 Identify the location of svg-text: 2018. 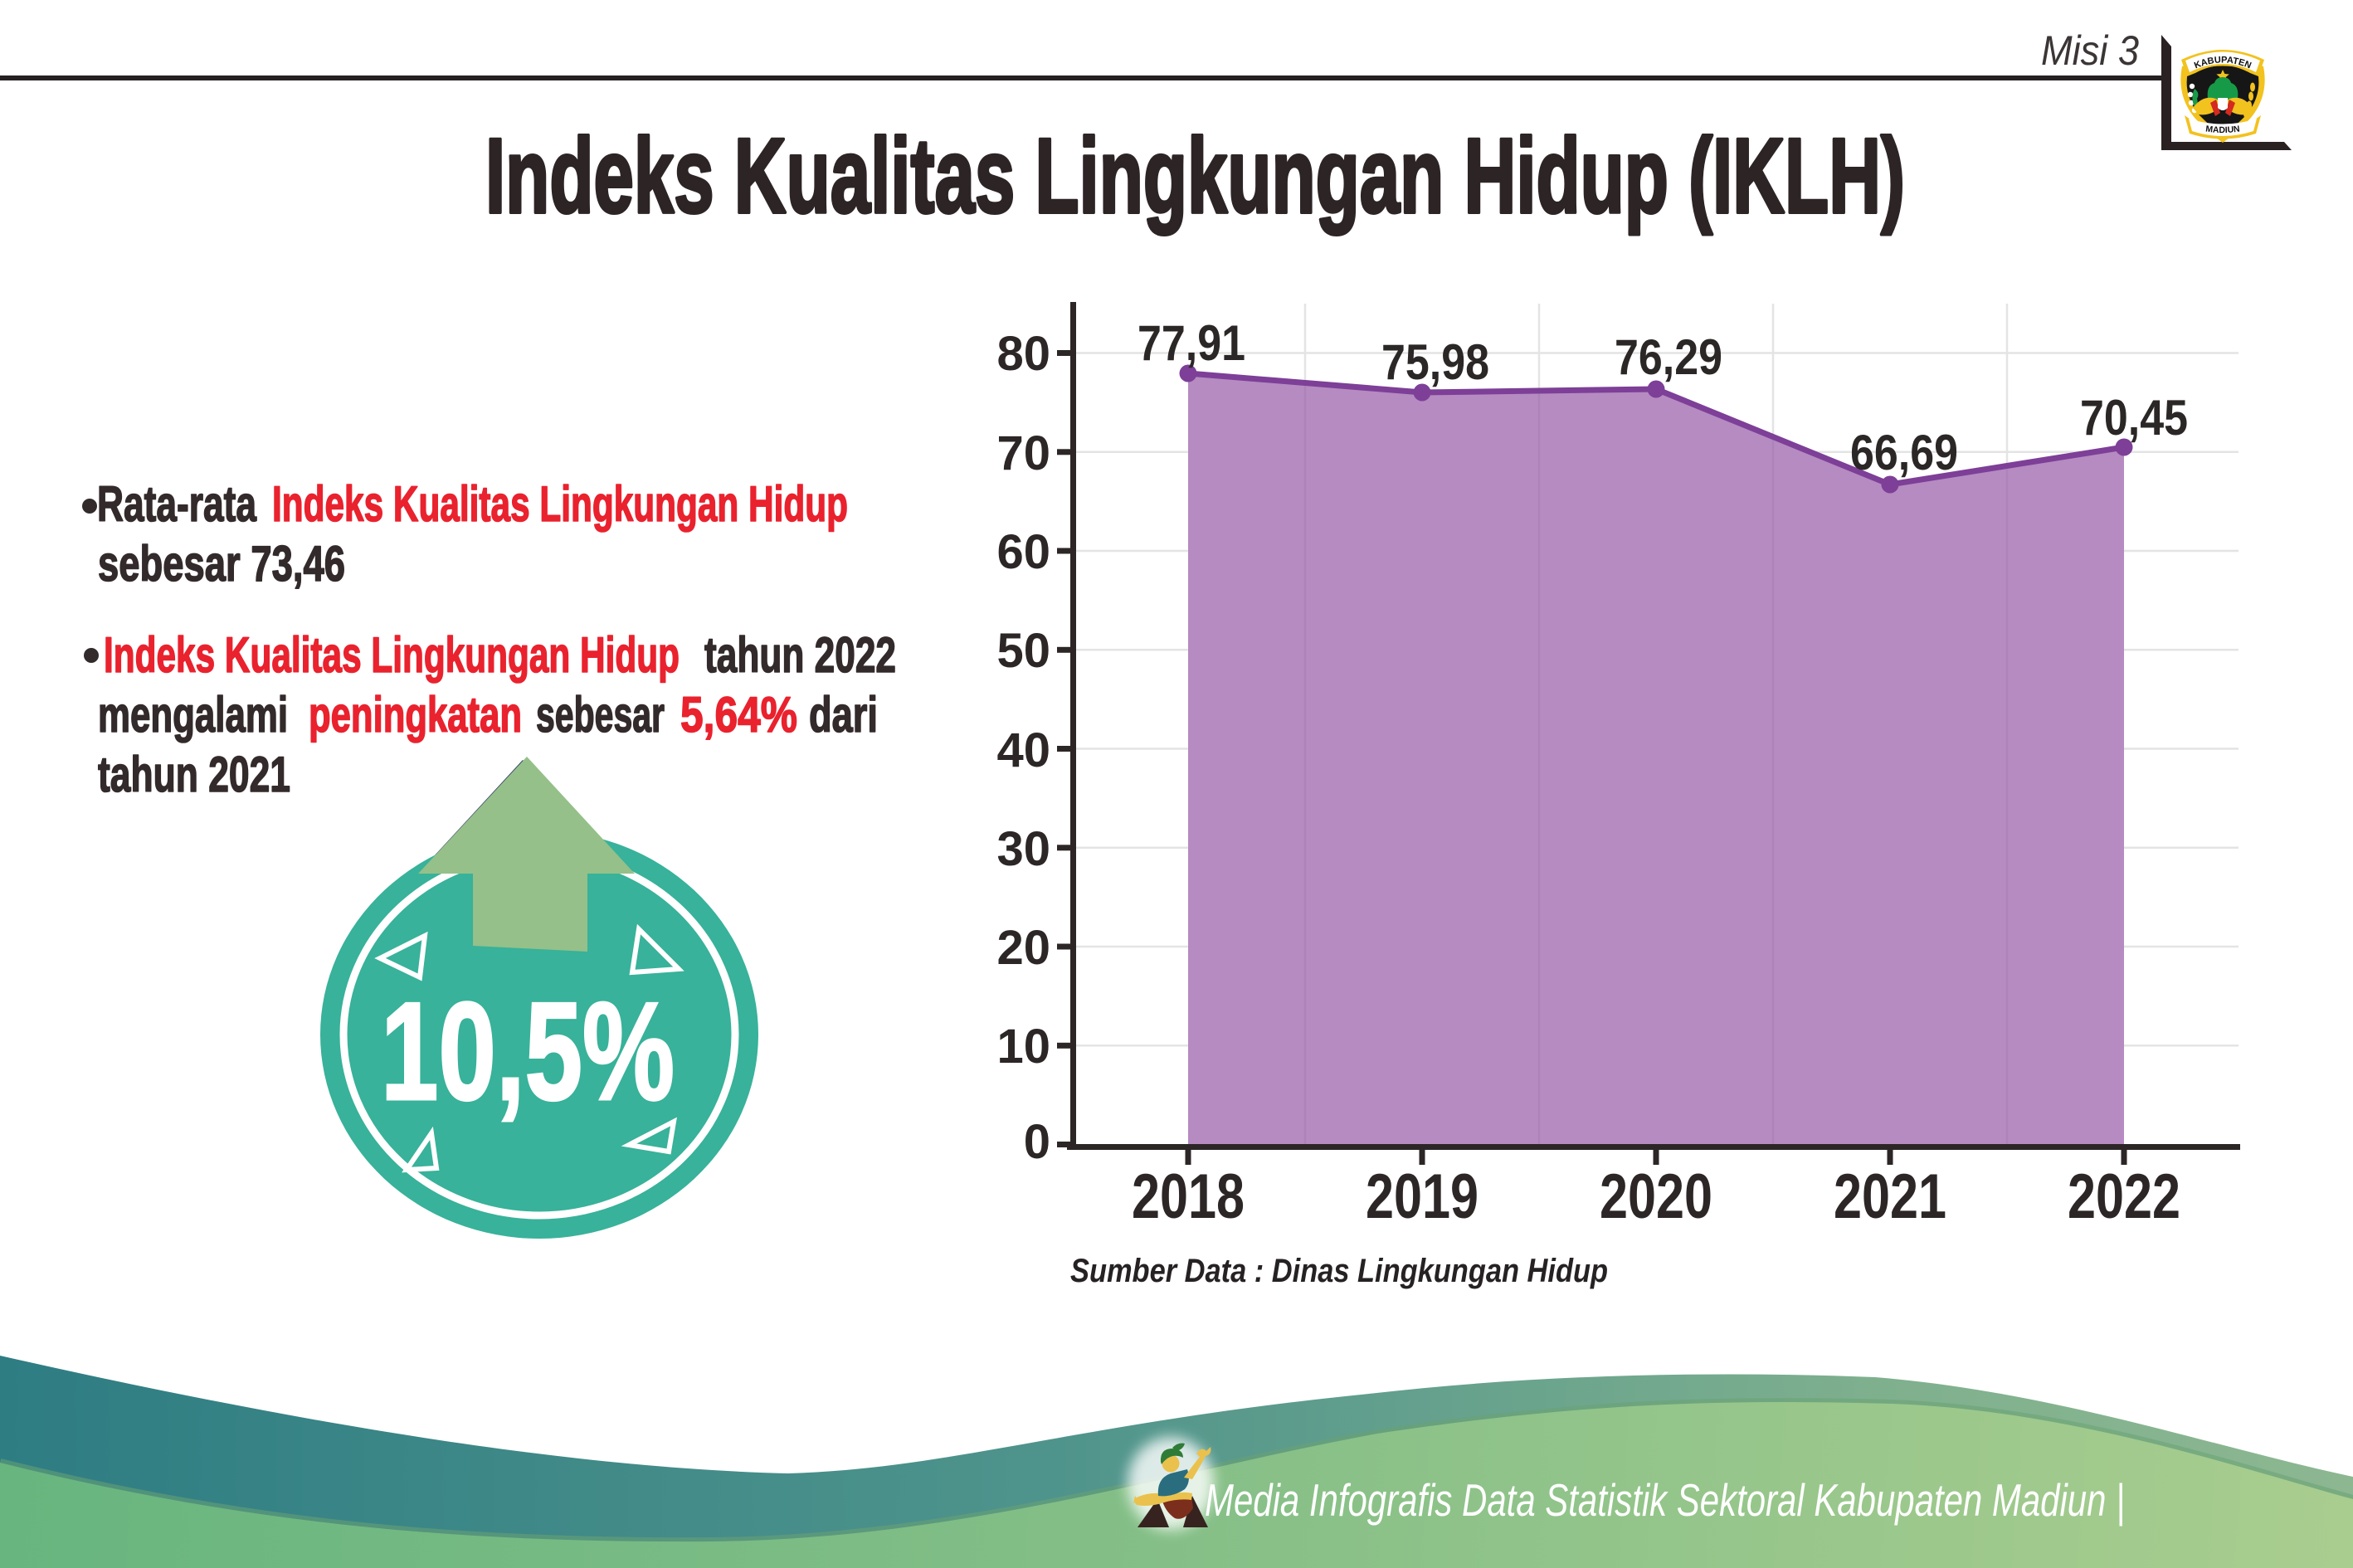
(1188, 1196).